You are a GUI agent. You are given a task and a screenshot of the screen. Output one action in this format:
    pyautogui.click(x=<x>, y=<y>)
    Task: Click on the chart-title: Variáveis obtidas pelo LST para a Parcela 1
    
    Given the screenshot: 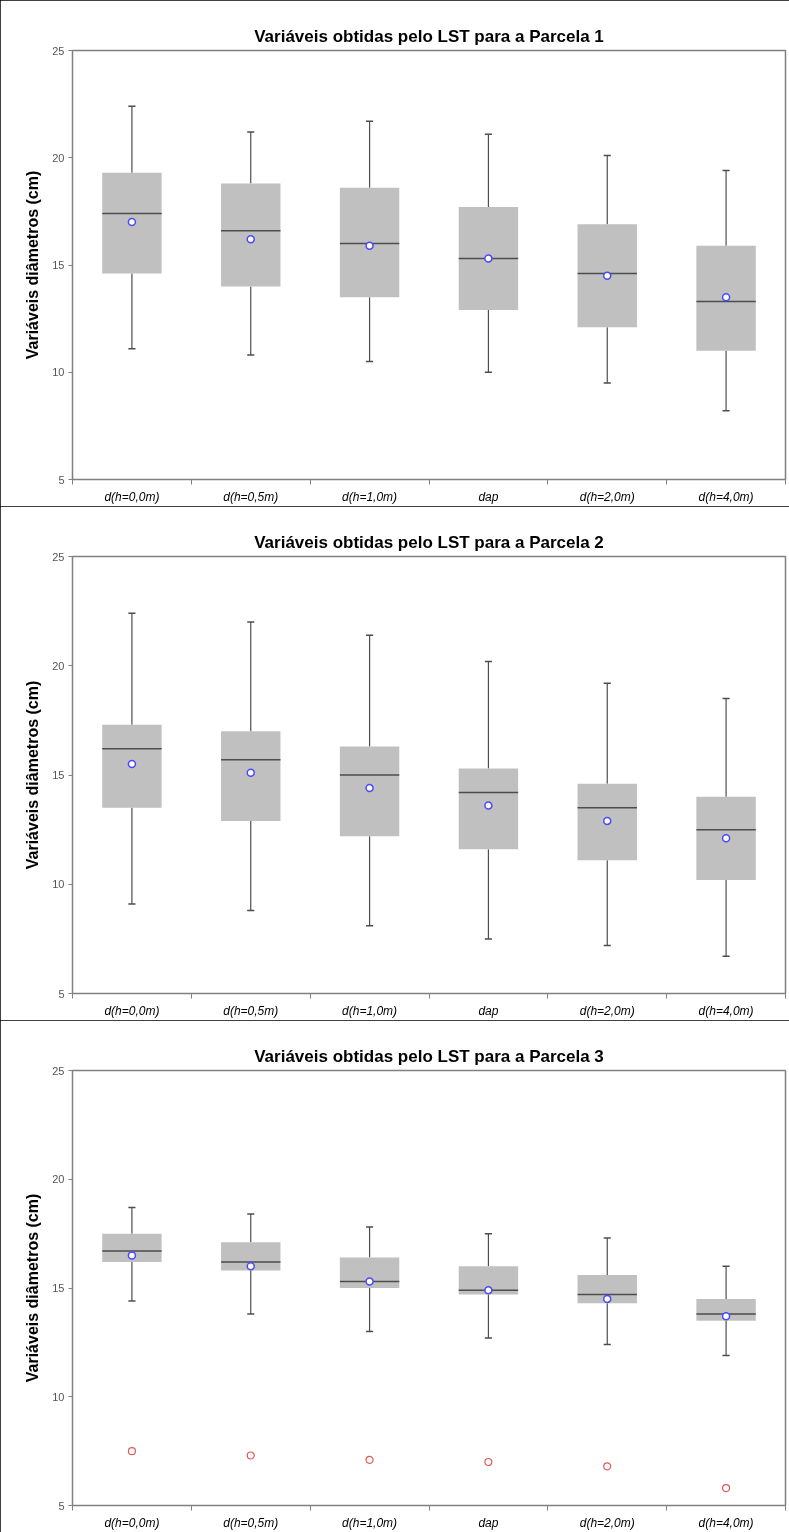 What is the action you would take?
    pyautogui.click(x=429, y=36)
    